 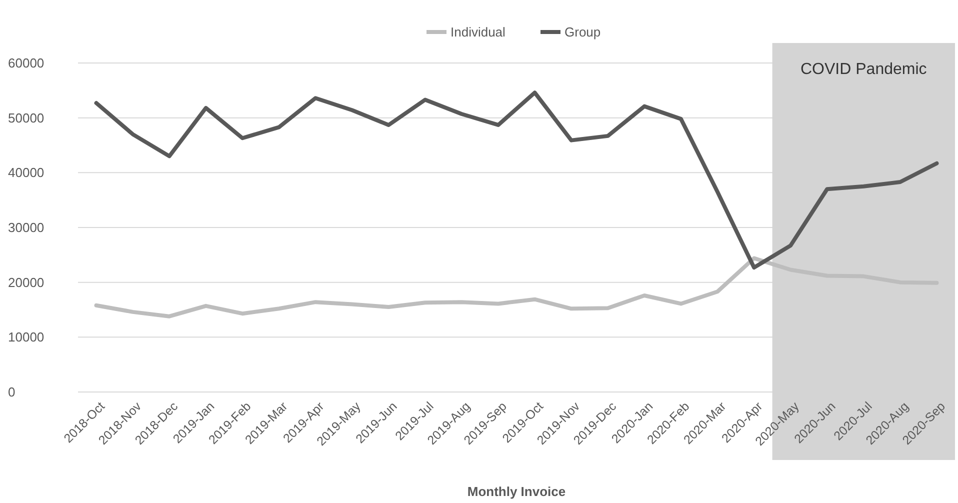 I want to click on y-tick-label: 50000, so click(x=26, y=118).